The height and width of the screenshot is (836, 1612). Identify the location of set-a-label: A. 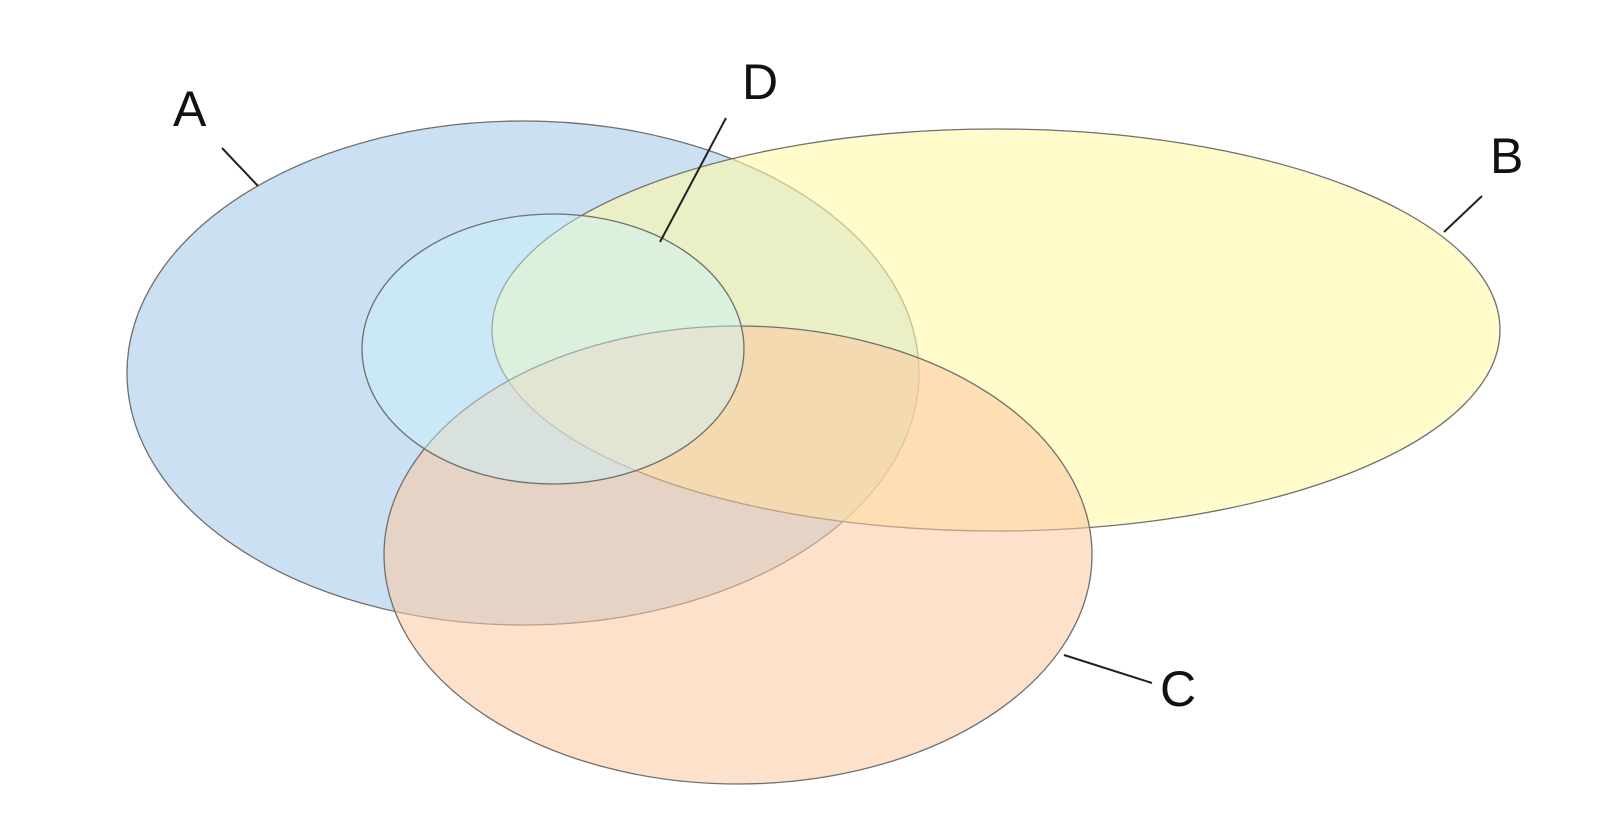
(190, 109).